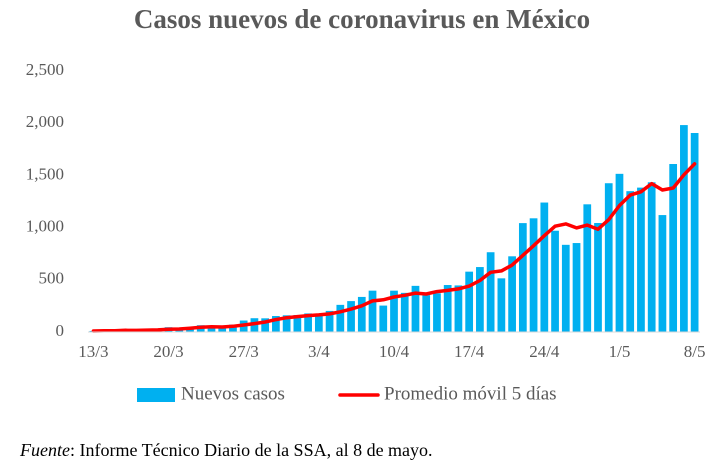  What do you see at coordinates (52, 278) in the screenshot?
I see `y-tick-label: 500` at bounding box center [52, 278].